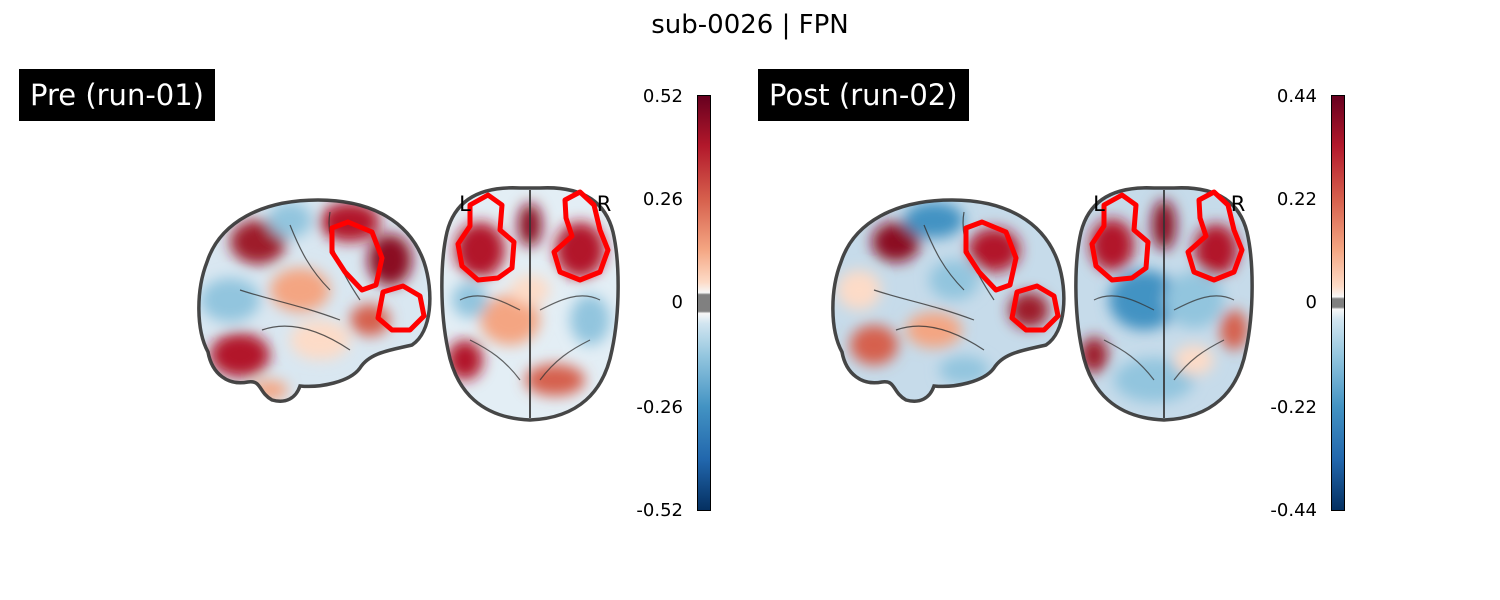 The height and width of the screenshot is (600, 1500). What do you see at coordinates (1293, 407) in the screenshot?
I see `colorbar-tick: -0.22` at bounding box center [1293, 407].